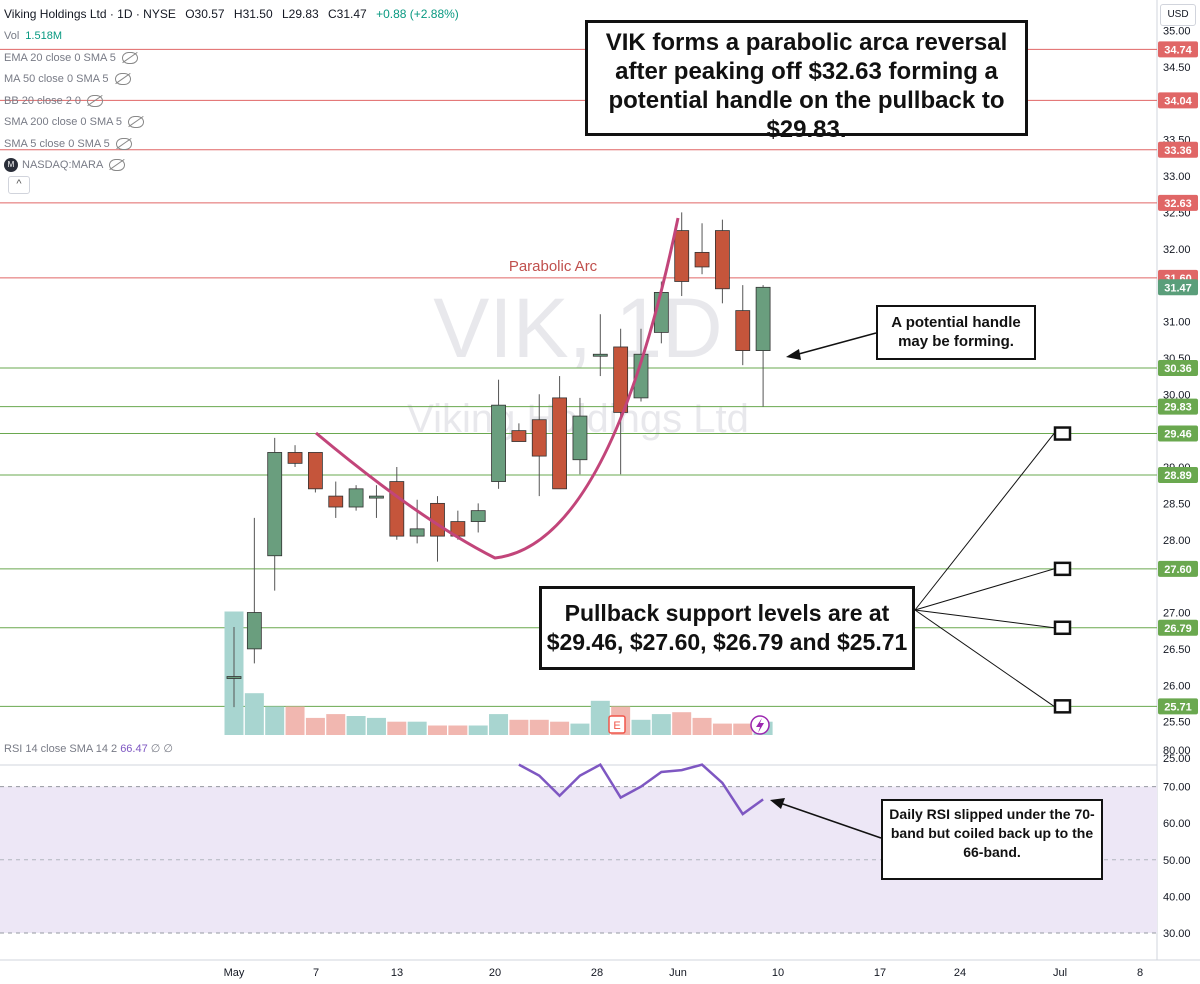 The width and height of the screenshot is (1200, 984). Describe the element at coordinates (1178, 15) in the screenshot. I see `currency-button: USD` at that location.